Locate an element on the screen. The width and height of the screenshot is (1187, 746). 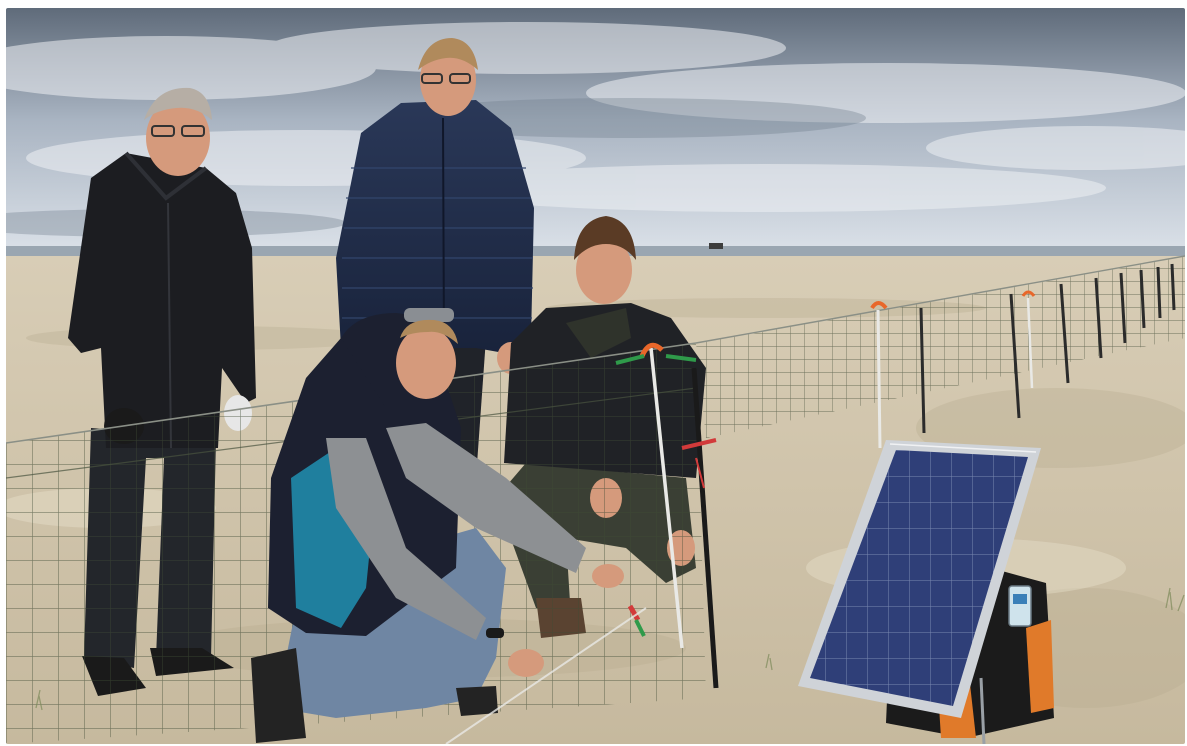
electric-fence-far is located at coordinates (940, 352).